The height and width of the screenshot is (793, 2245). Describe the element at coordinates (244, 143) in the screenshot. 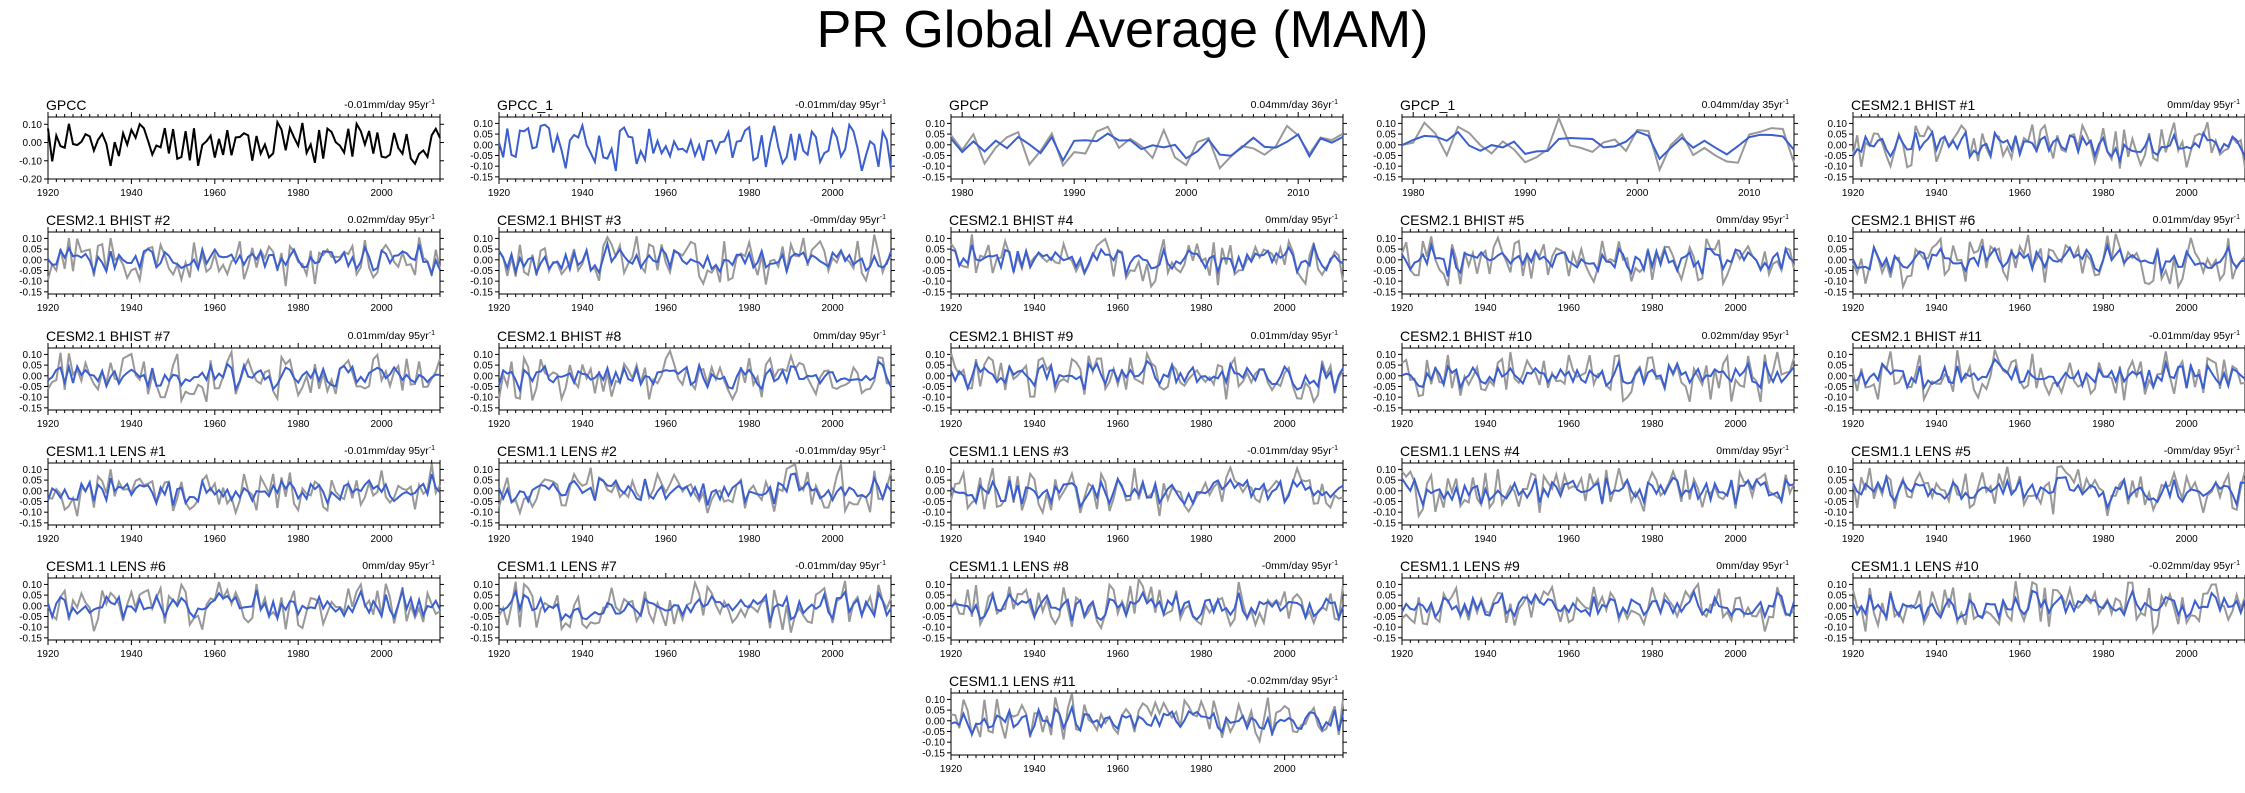

I see `series-line` at that location.